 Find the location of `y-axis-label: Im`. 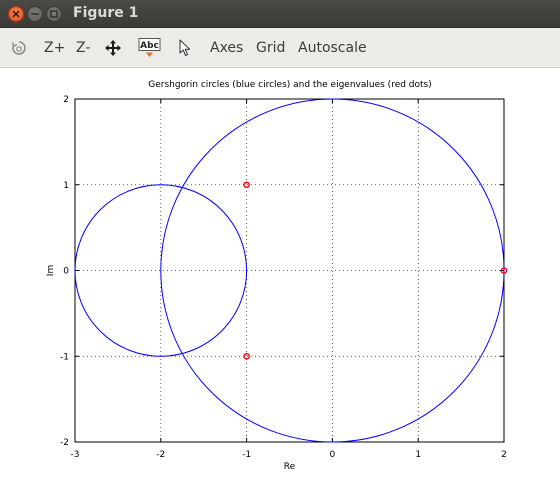

y-axis-label: Im is located at coordinates (51, 270).